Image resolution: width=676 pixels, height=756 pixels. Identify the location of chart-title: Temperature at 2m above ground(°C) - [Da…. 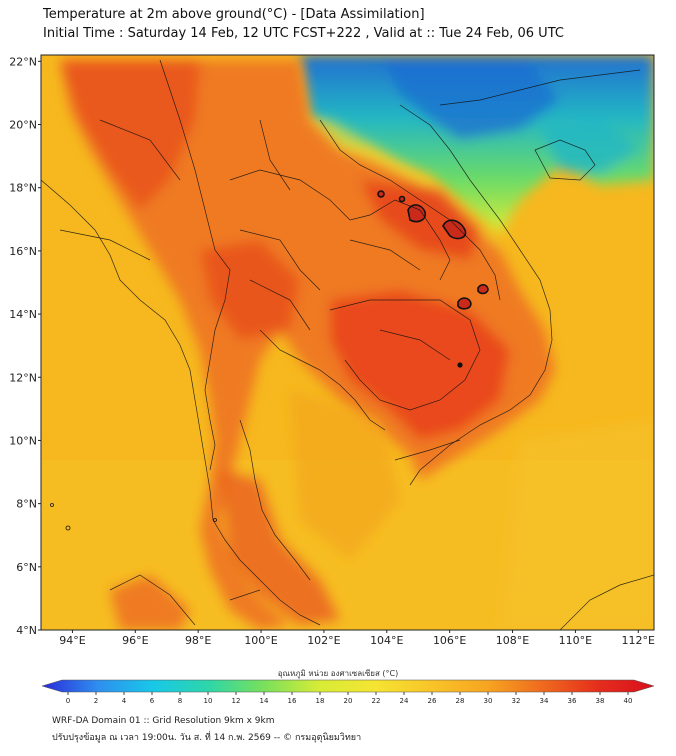
(234, 14).